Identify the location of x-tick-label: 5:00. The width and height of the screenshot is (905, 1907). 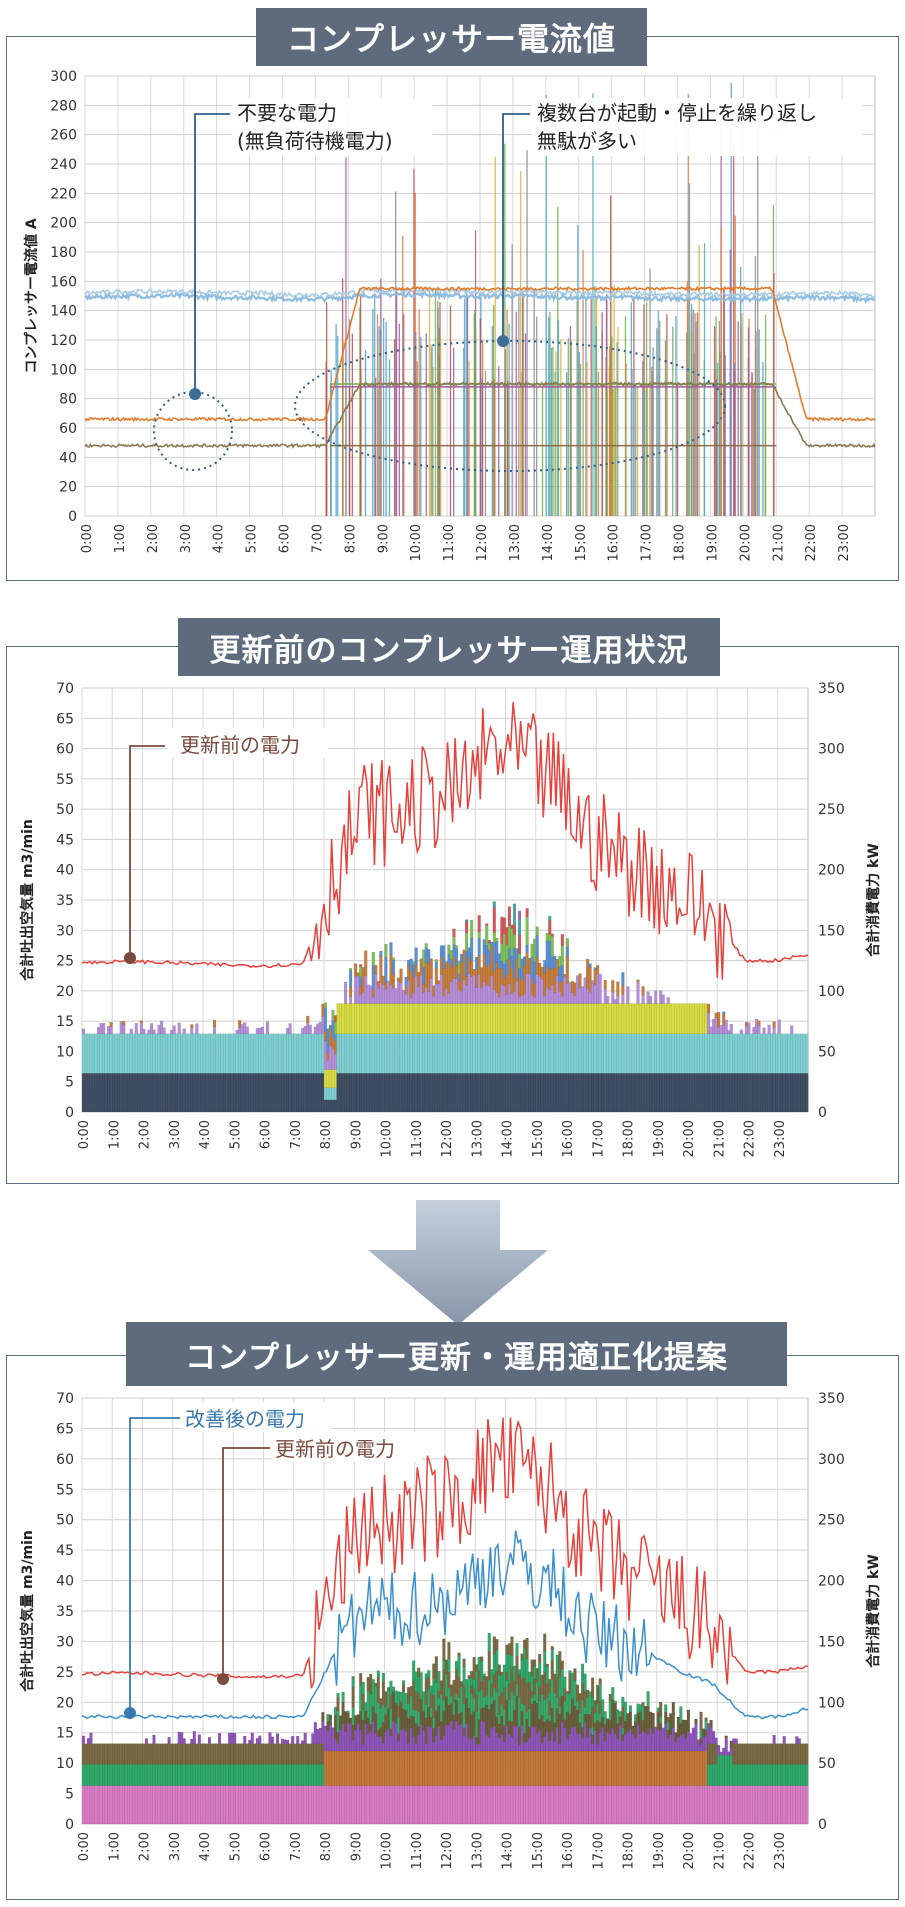
(235, 1846).